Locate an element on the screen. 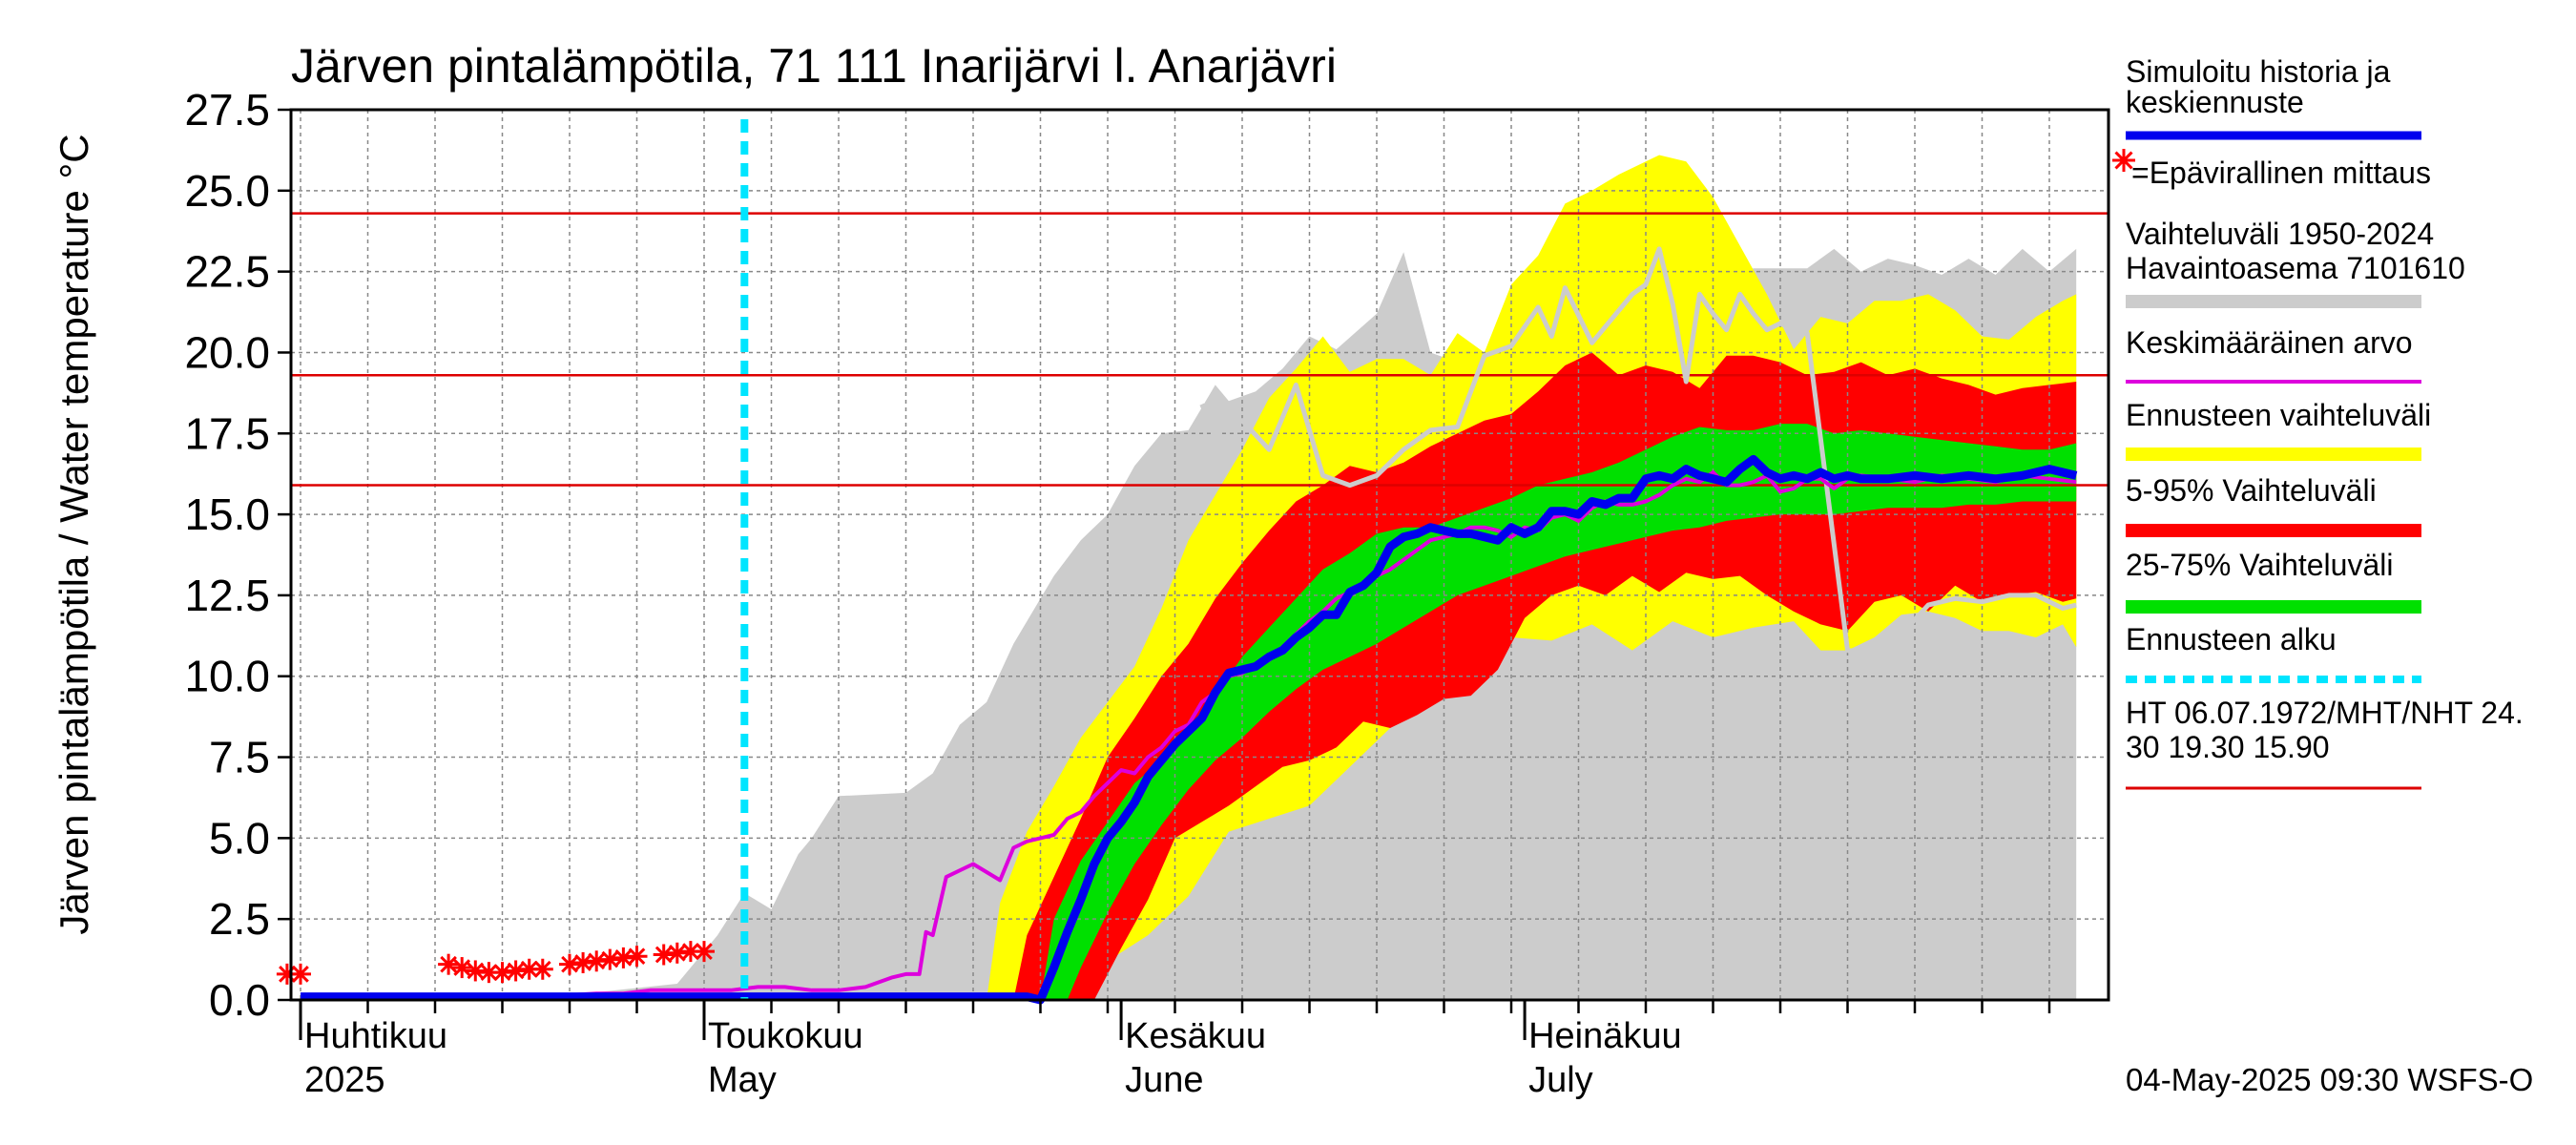 Image resolution: width=2576 pixels, height=1145 pixels. y-tick-label: 20.0 is located at coordinates (227, 352).